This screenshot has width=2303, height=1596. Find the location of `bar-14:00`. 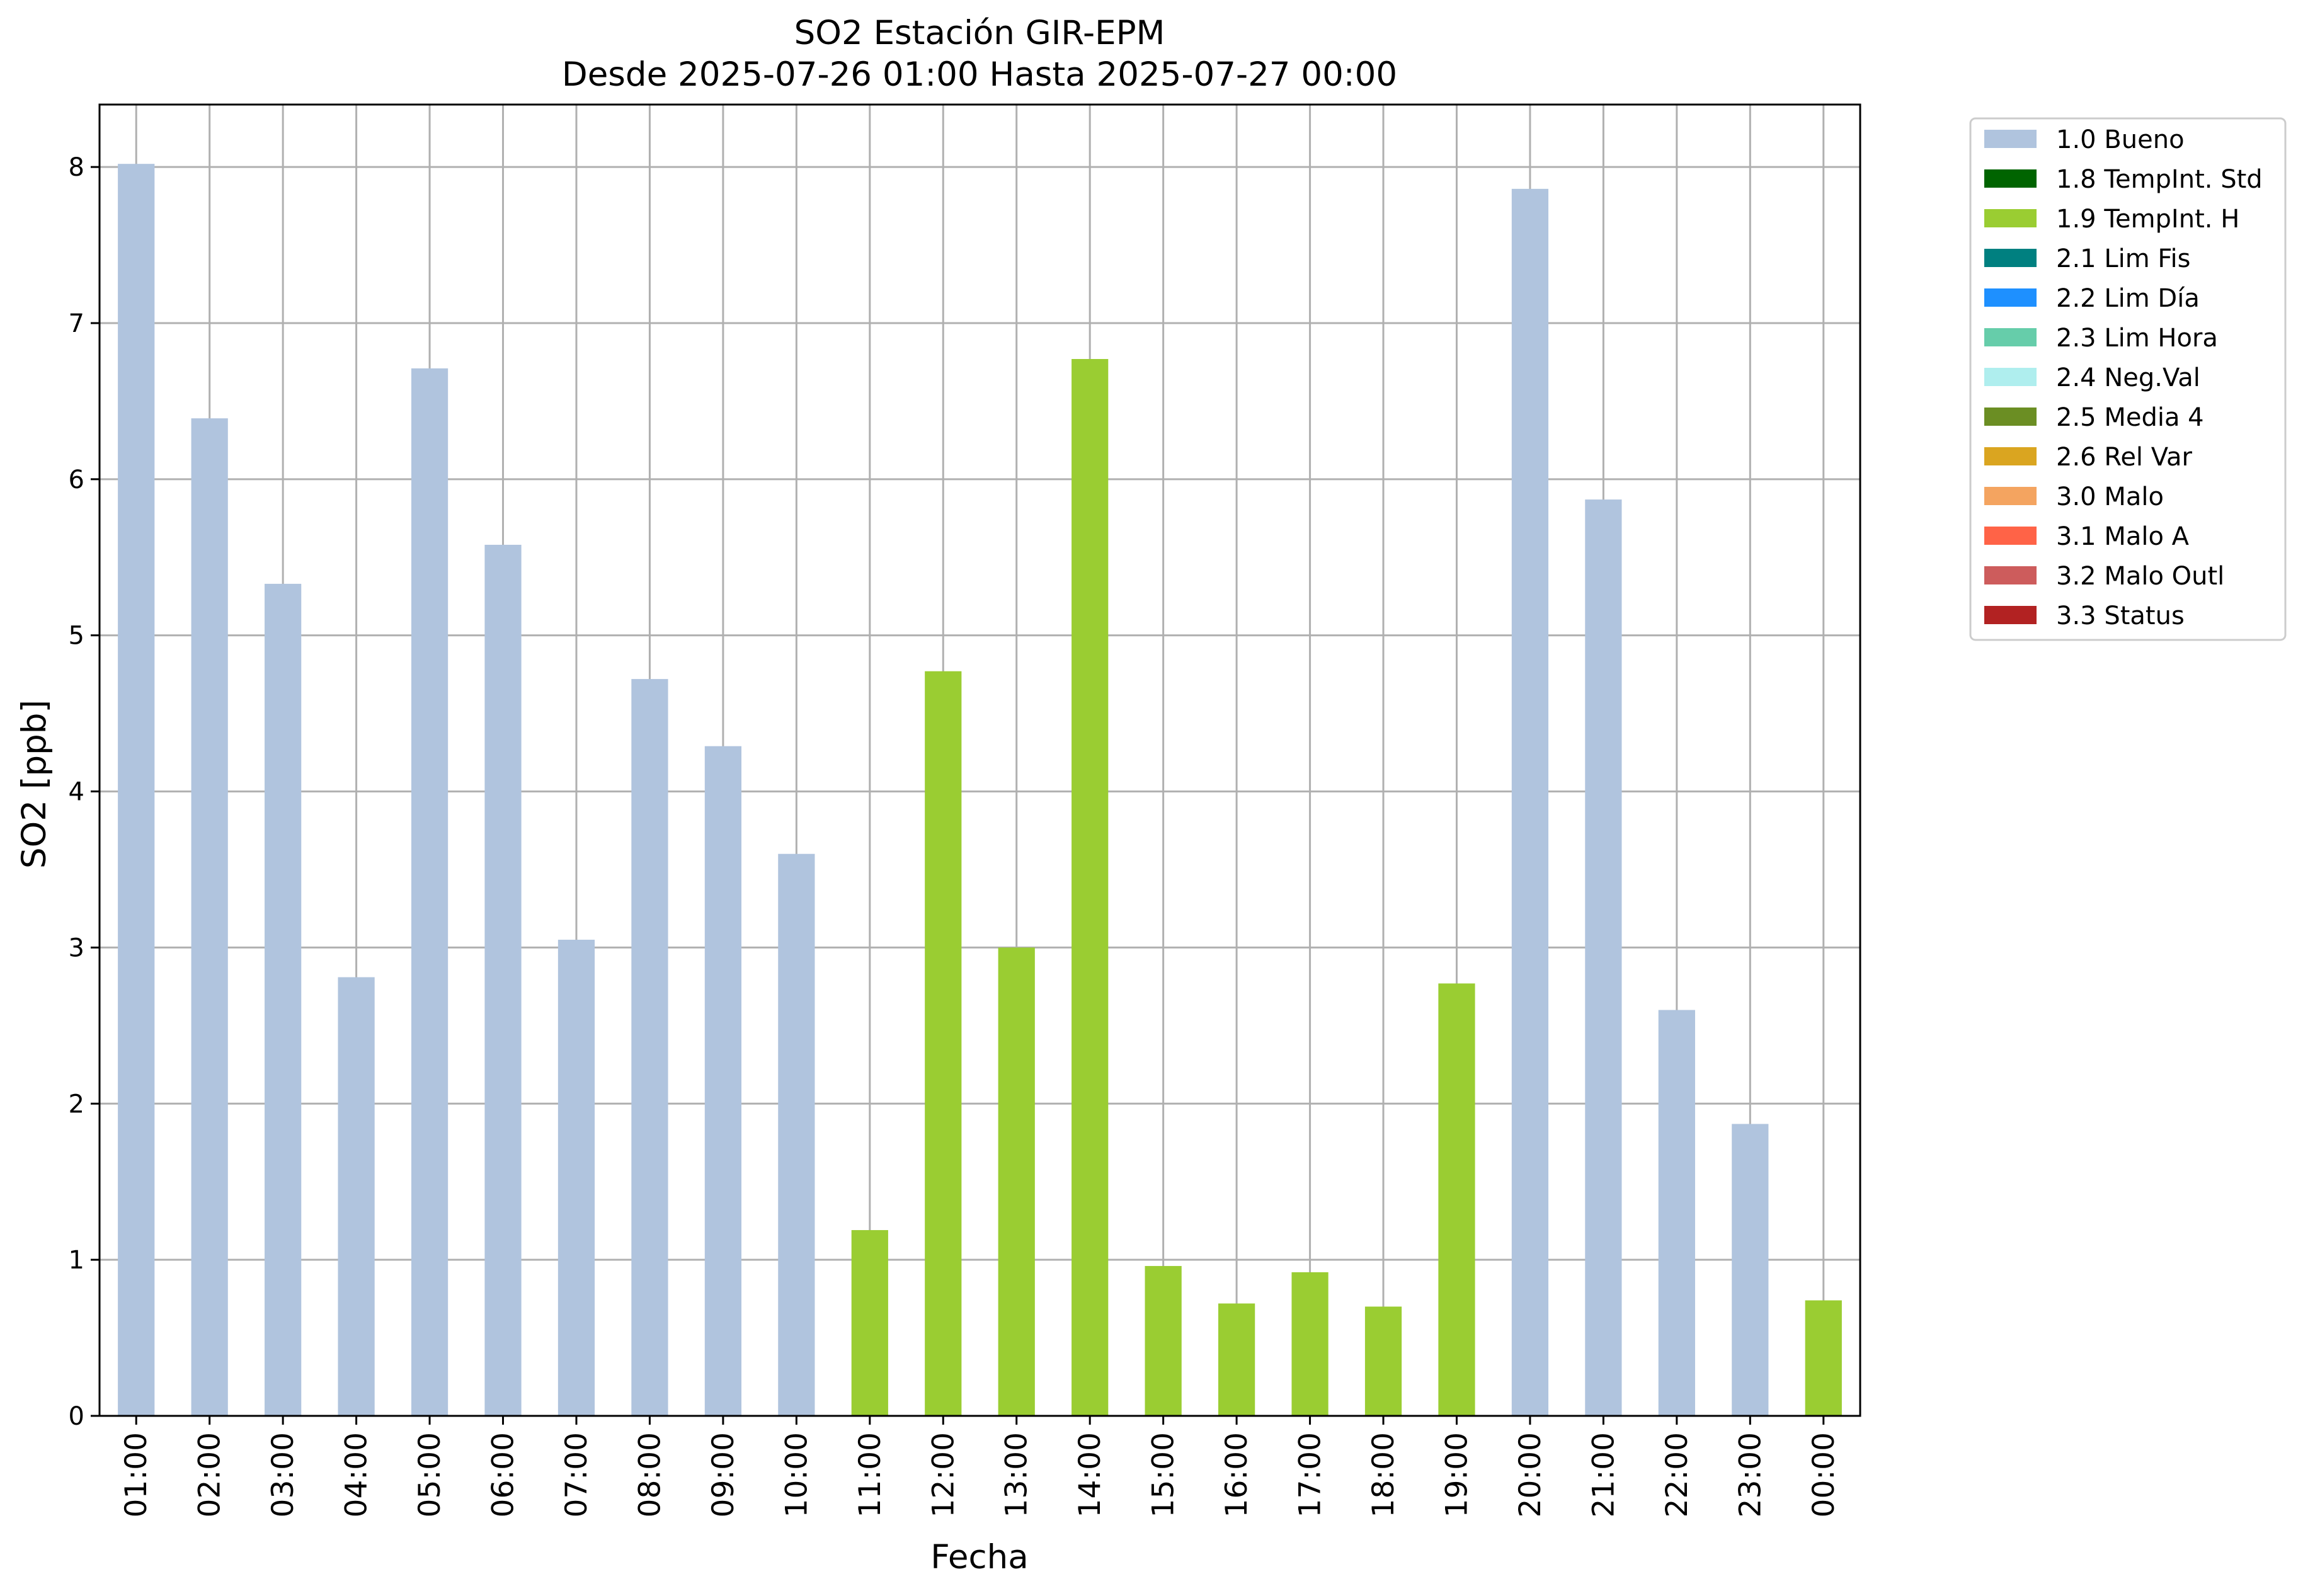

bar-14:00 is located at coordinates (1090, 887).